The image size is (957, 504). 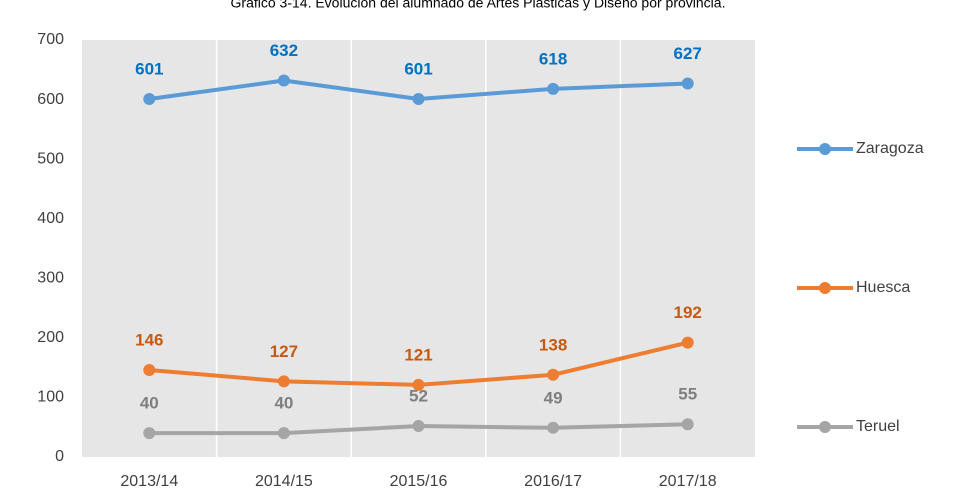 What do you see at coordinates (50, 158) in the screenshot?
I see `y-tick-label: 500` at bounding box center [50, 158].